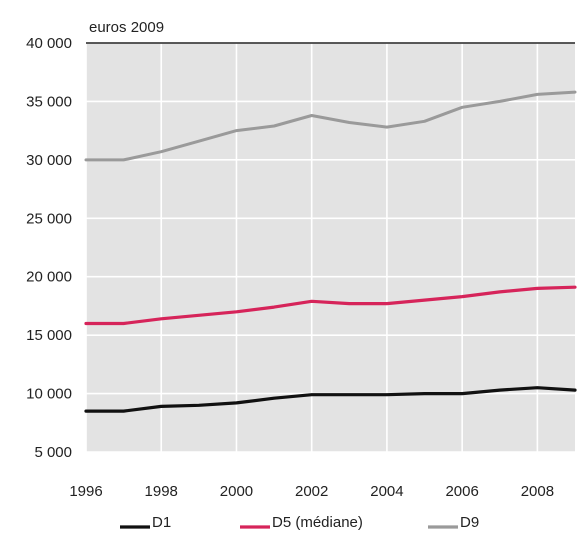  What do you see at coordinates (161, 491) in the screenshot?
I see `x-tick-label: 1998` at bounding box center [161, 491].